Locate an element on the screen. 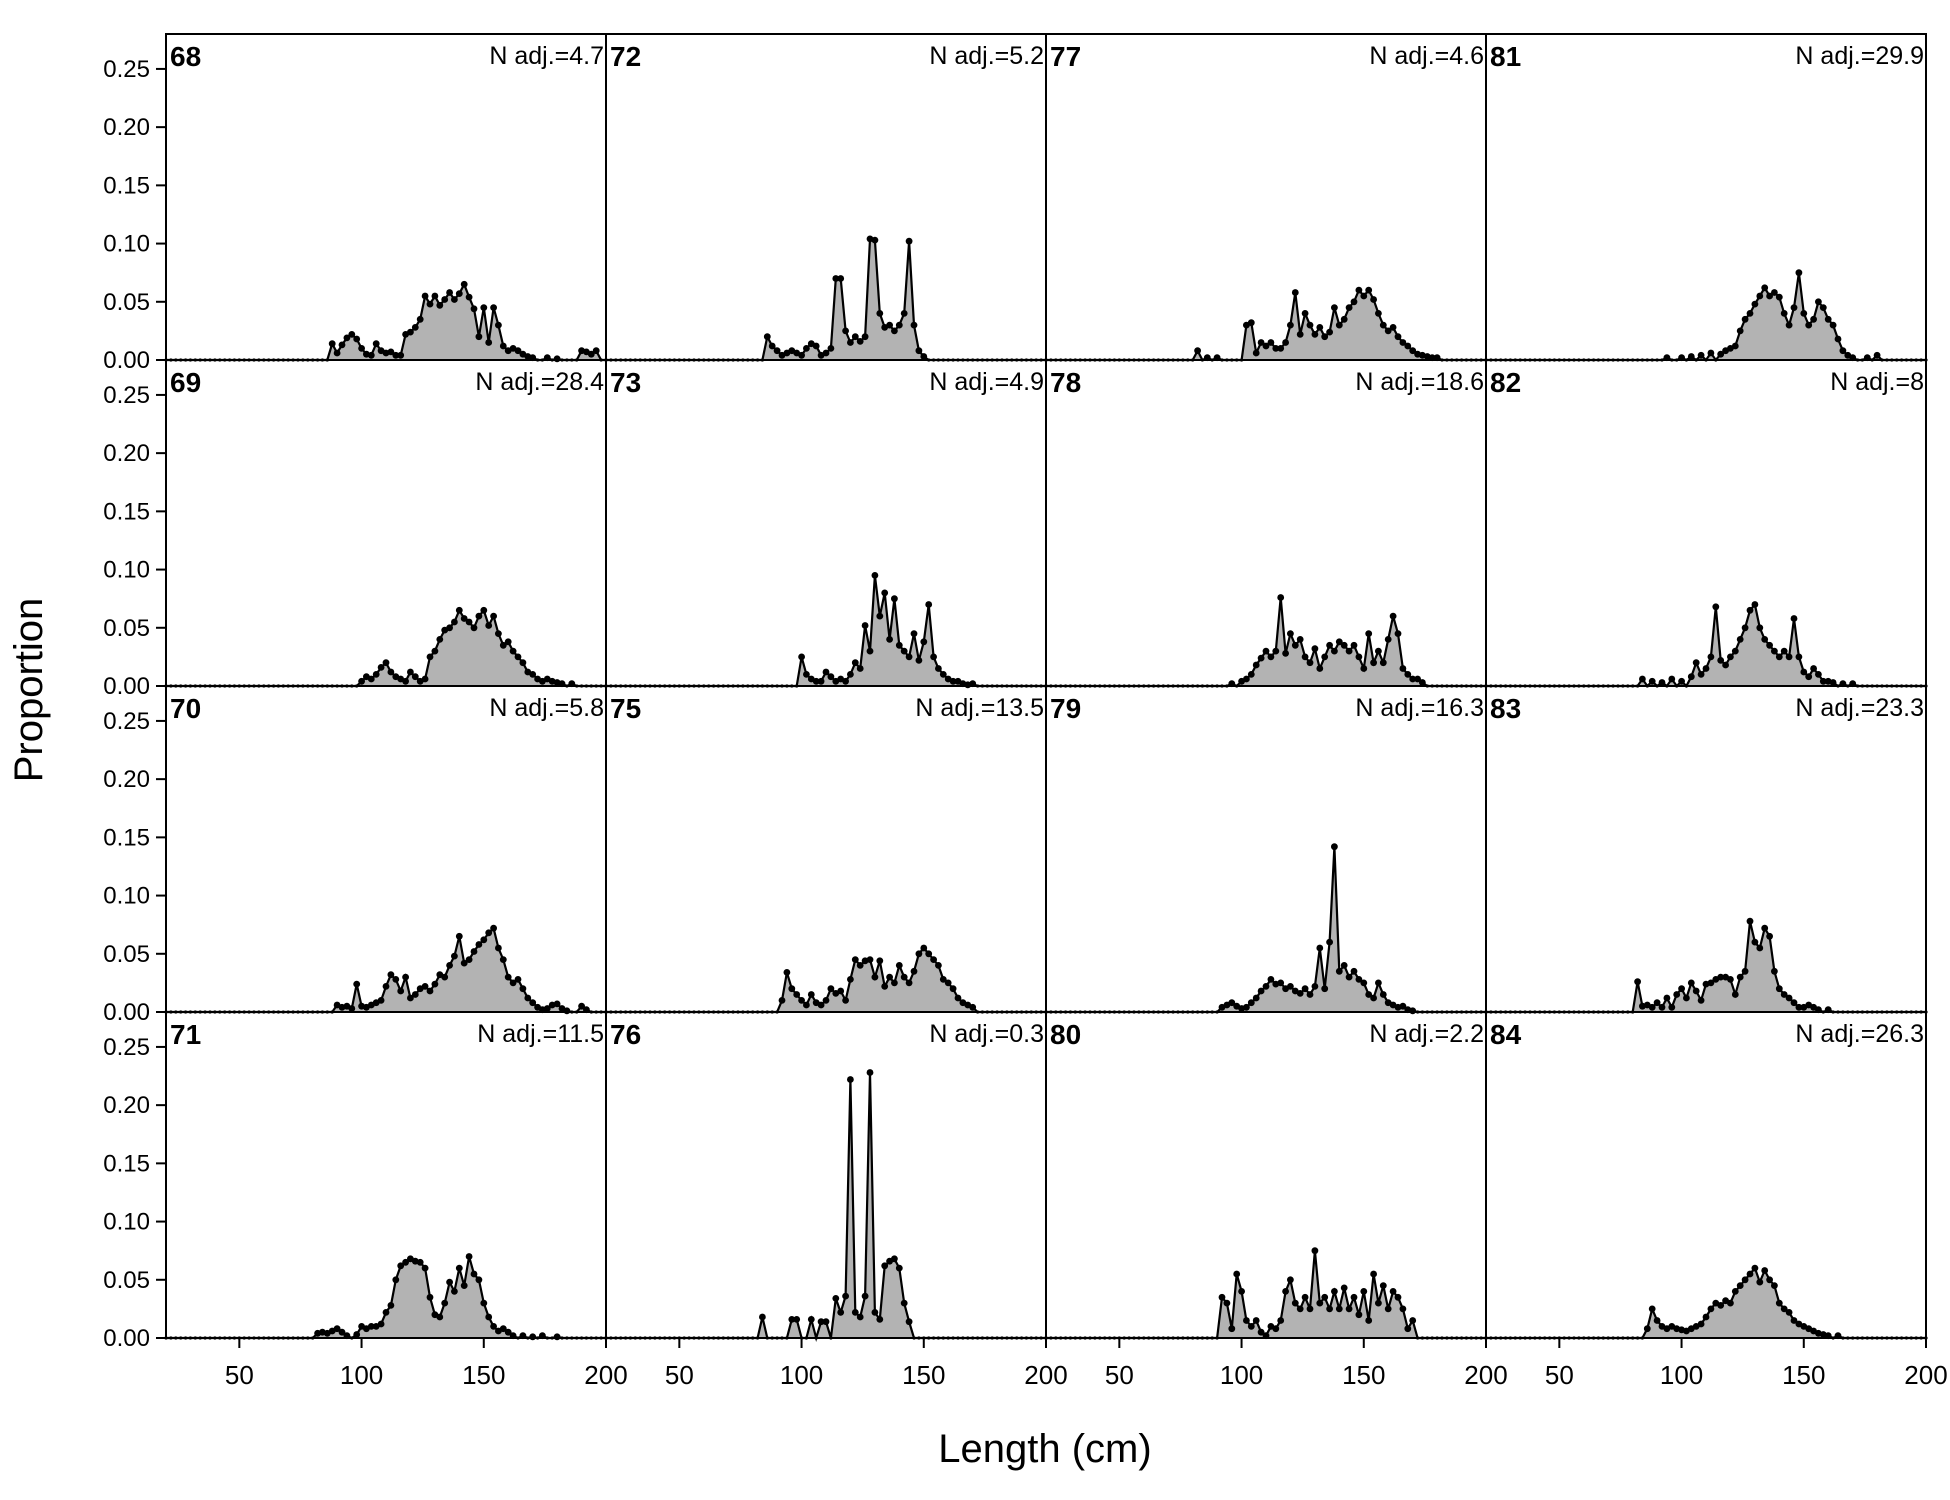 The image size is (1950, 1500). panel-label: 81 is located at coordinates (1505, 56).